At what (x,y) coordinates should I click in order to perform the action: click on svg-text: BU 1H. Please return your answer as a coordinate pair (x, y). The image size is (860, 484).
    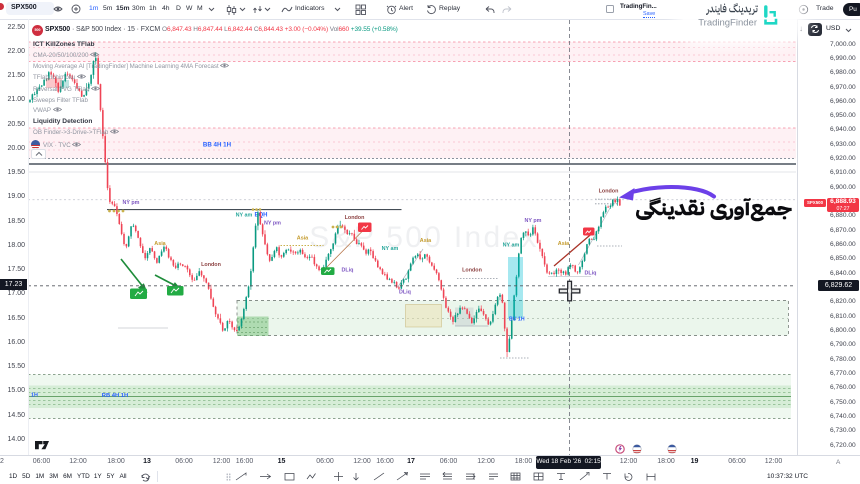
    Looking at the image, I should click on (517, 320).